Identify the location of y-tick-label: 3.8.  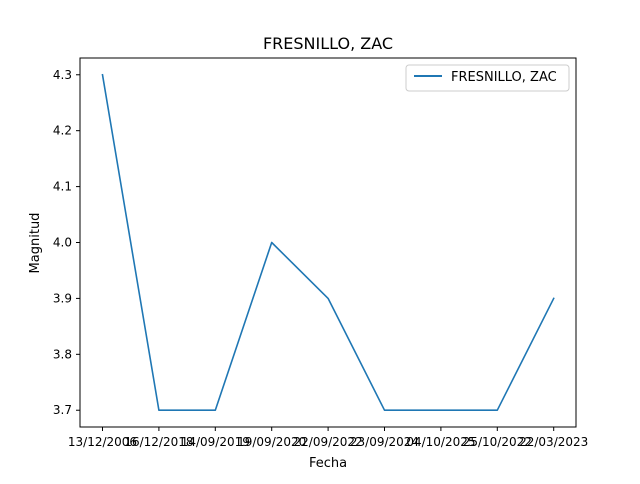
(62, 354).